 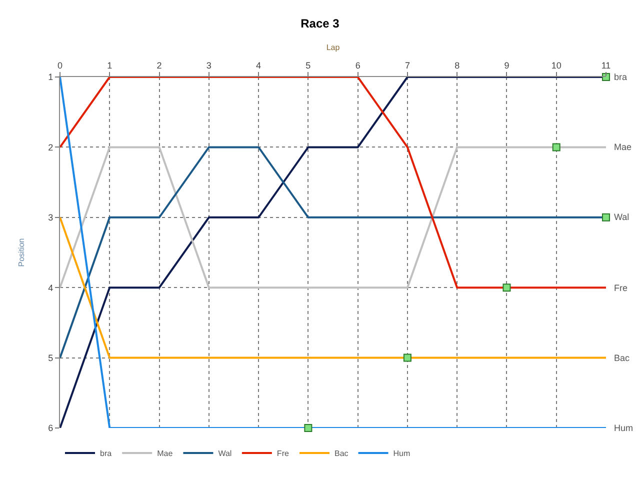 I want to click on text: Mae, so click(x=623, y=147).